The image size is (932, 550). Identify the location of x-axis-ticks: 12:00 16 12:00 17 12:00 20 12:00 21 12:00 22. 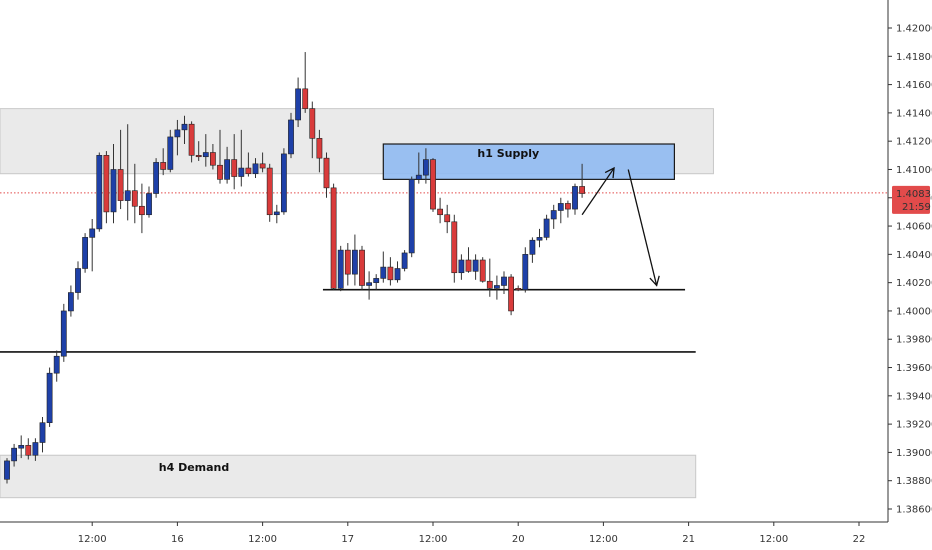
(472, 533).